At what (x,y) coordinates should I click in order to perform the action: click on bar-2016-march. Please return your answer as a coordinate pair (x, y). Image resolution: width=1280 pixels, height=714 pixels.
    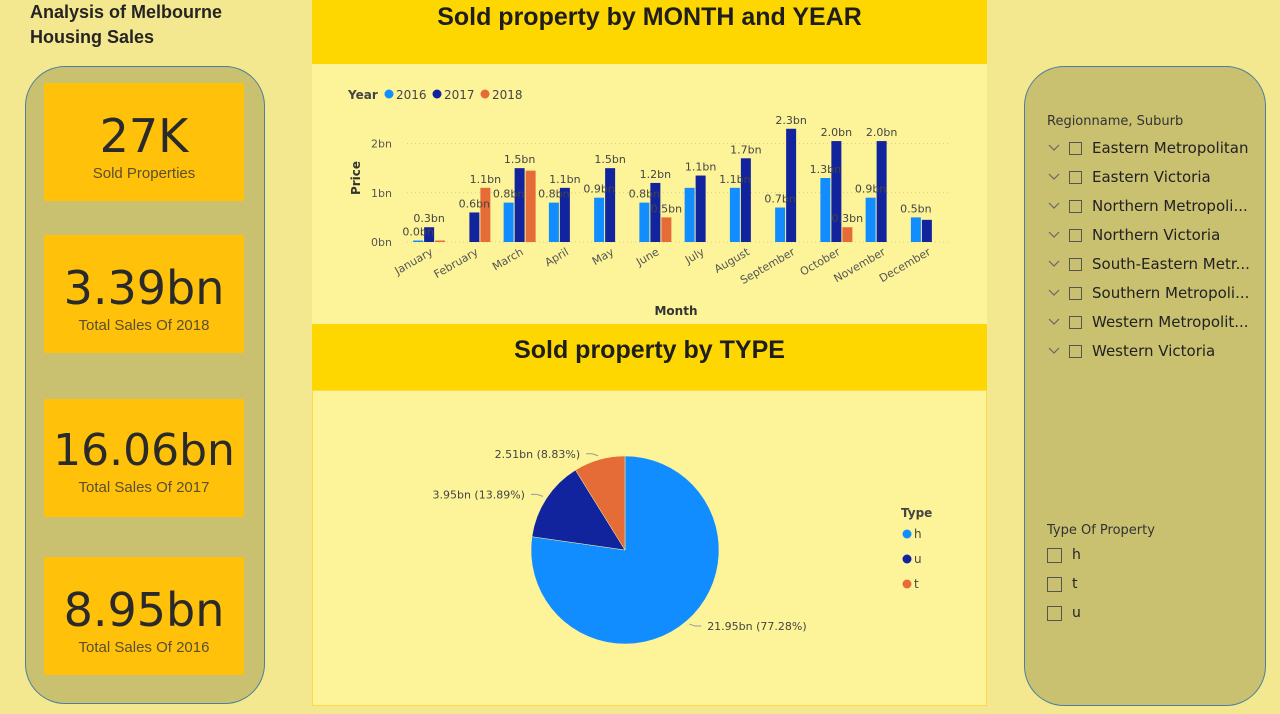
    Looking at the image, I should click on (508, 222).